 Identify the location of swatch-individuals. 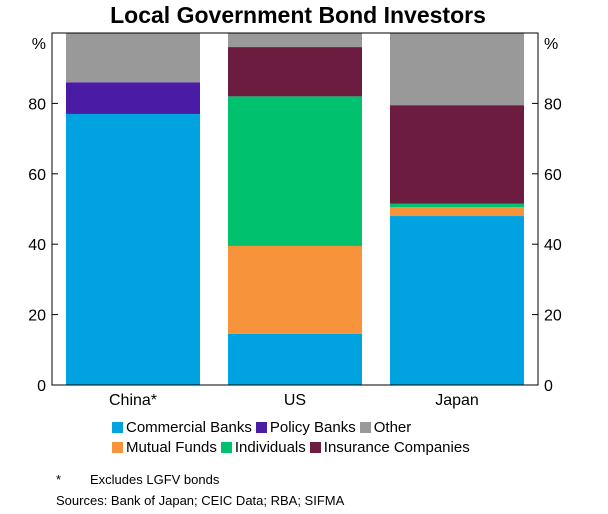
(226, 447).